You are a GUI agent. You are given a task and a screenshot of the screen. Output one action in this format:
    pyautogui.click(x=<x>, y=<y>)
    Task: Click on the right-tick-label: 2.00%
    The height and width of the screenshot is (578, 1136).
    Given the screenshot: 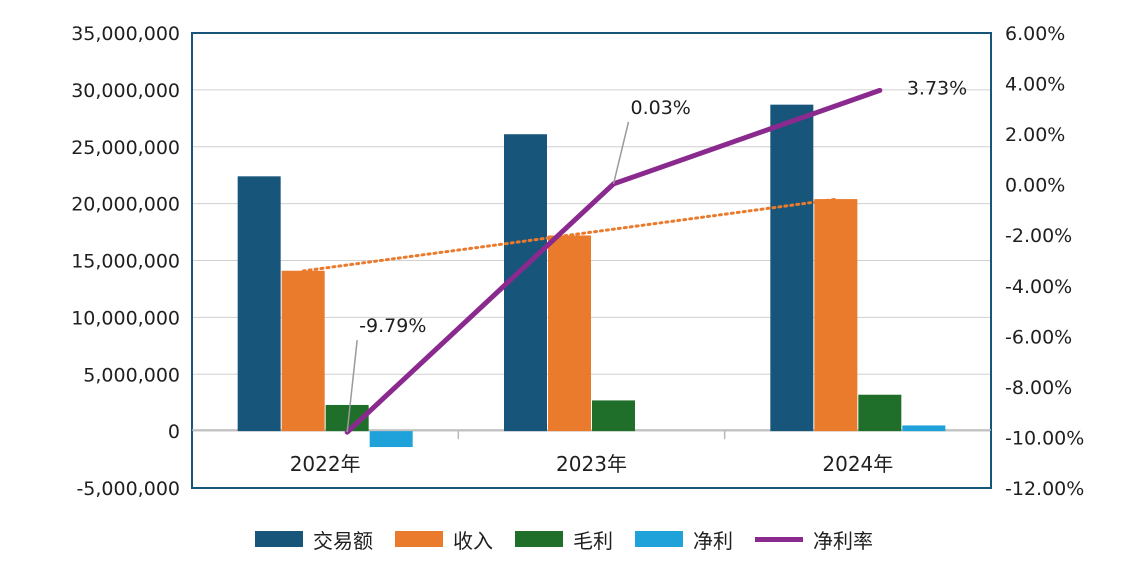 What is the action you would take?
    pyautogui.click(x=1035, y=135)
    